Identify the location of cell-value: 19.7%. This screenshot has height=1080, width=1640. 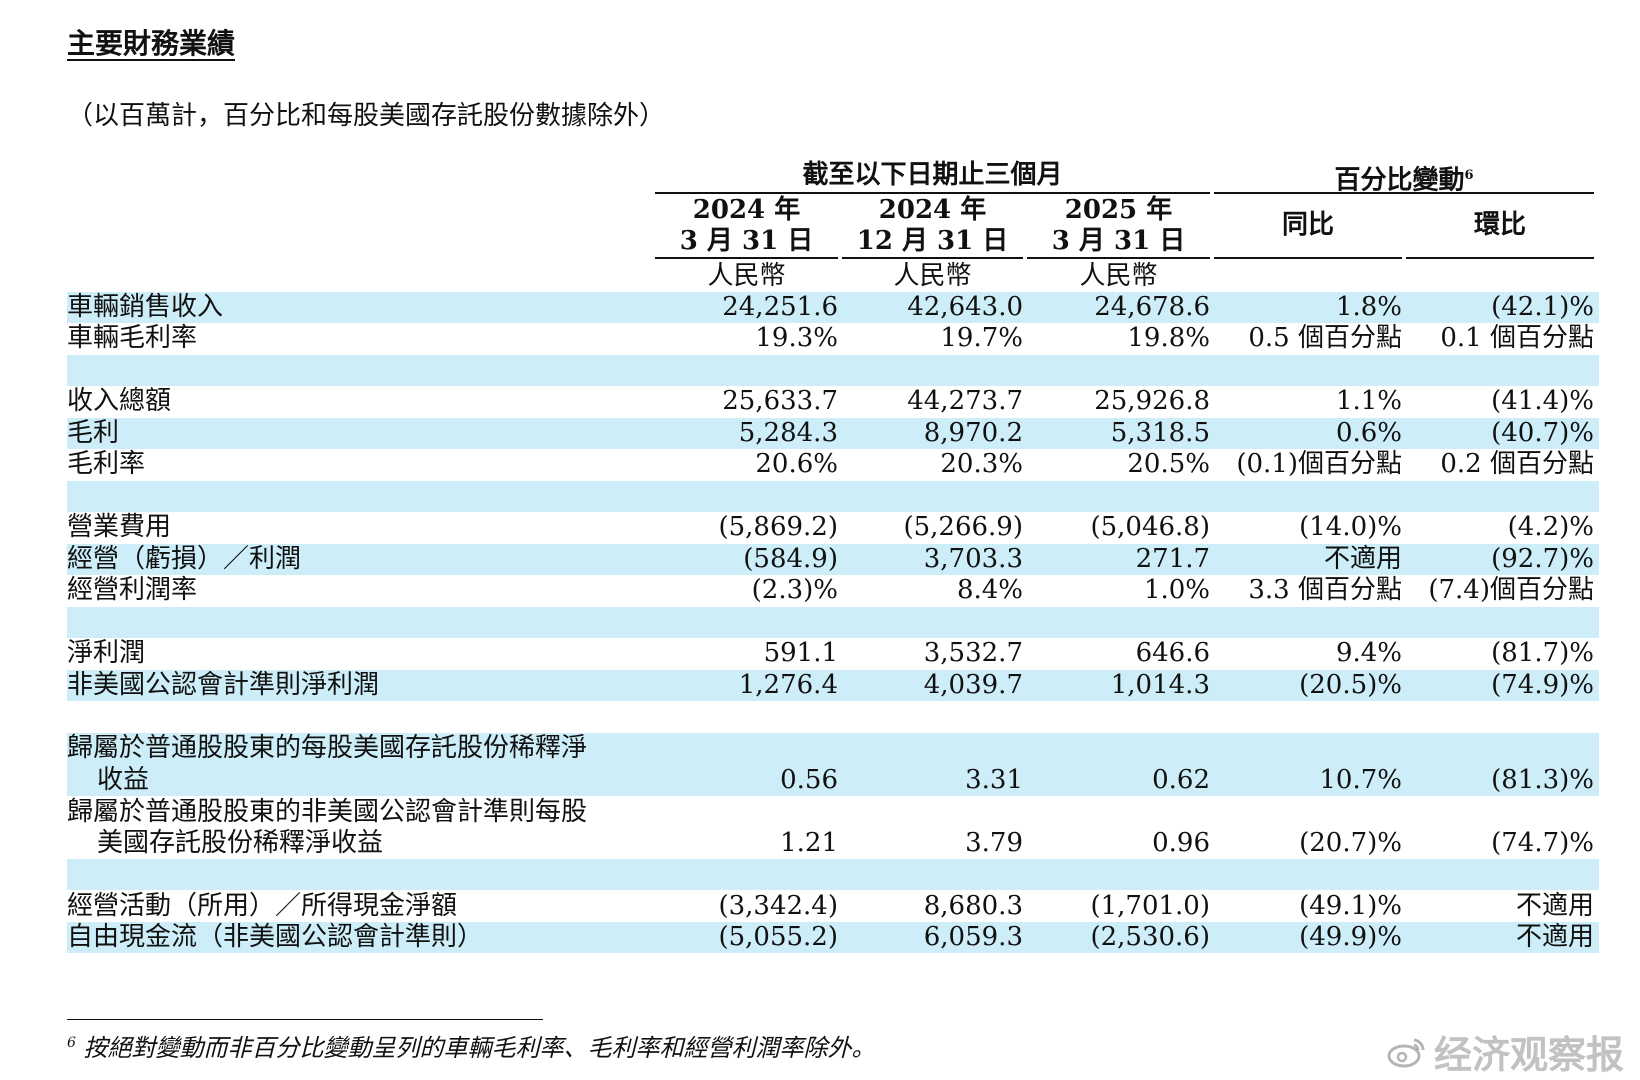
(981, 338).